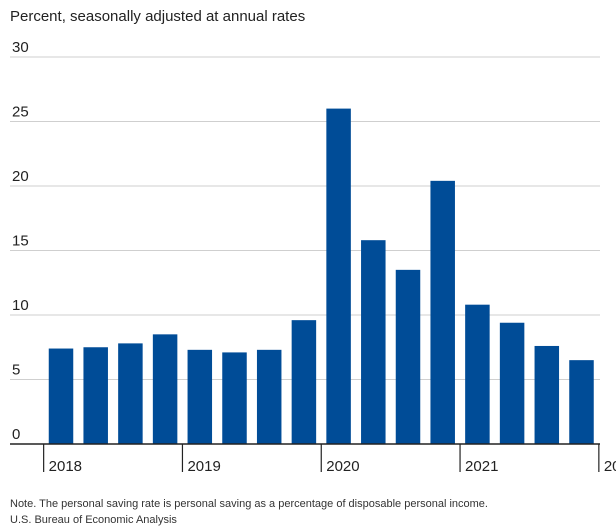  I want to click on y-tick-labels: 0 5 10 15 20 25 30, so click(20, 241).